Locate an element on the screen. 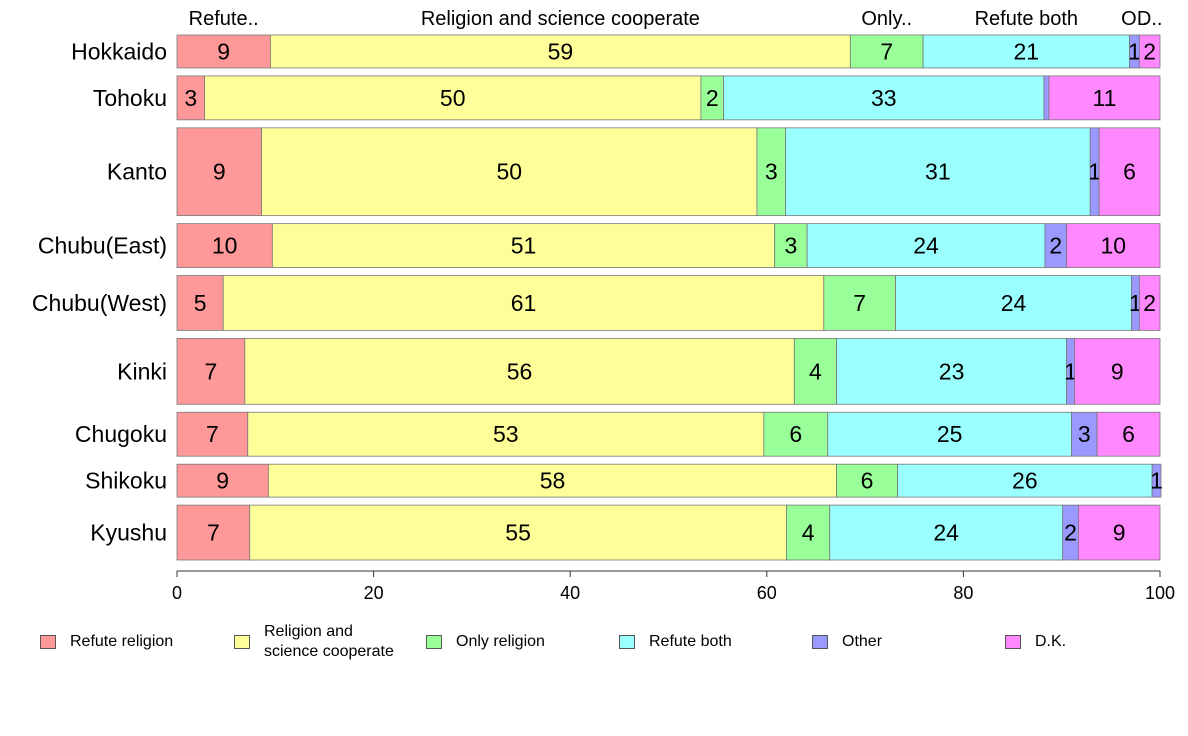 This screenshot has height=736, width=1188. data-label: 31 is located at coordinates (938, 172).